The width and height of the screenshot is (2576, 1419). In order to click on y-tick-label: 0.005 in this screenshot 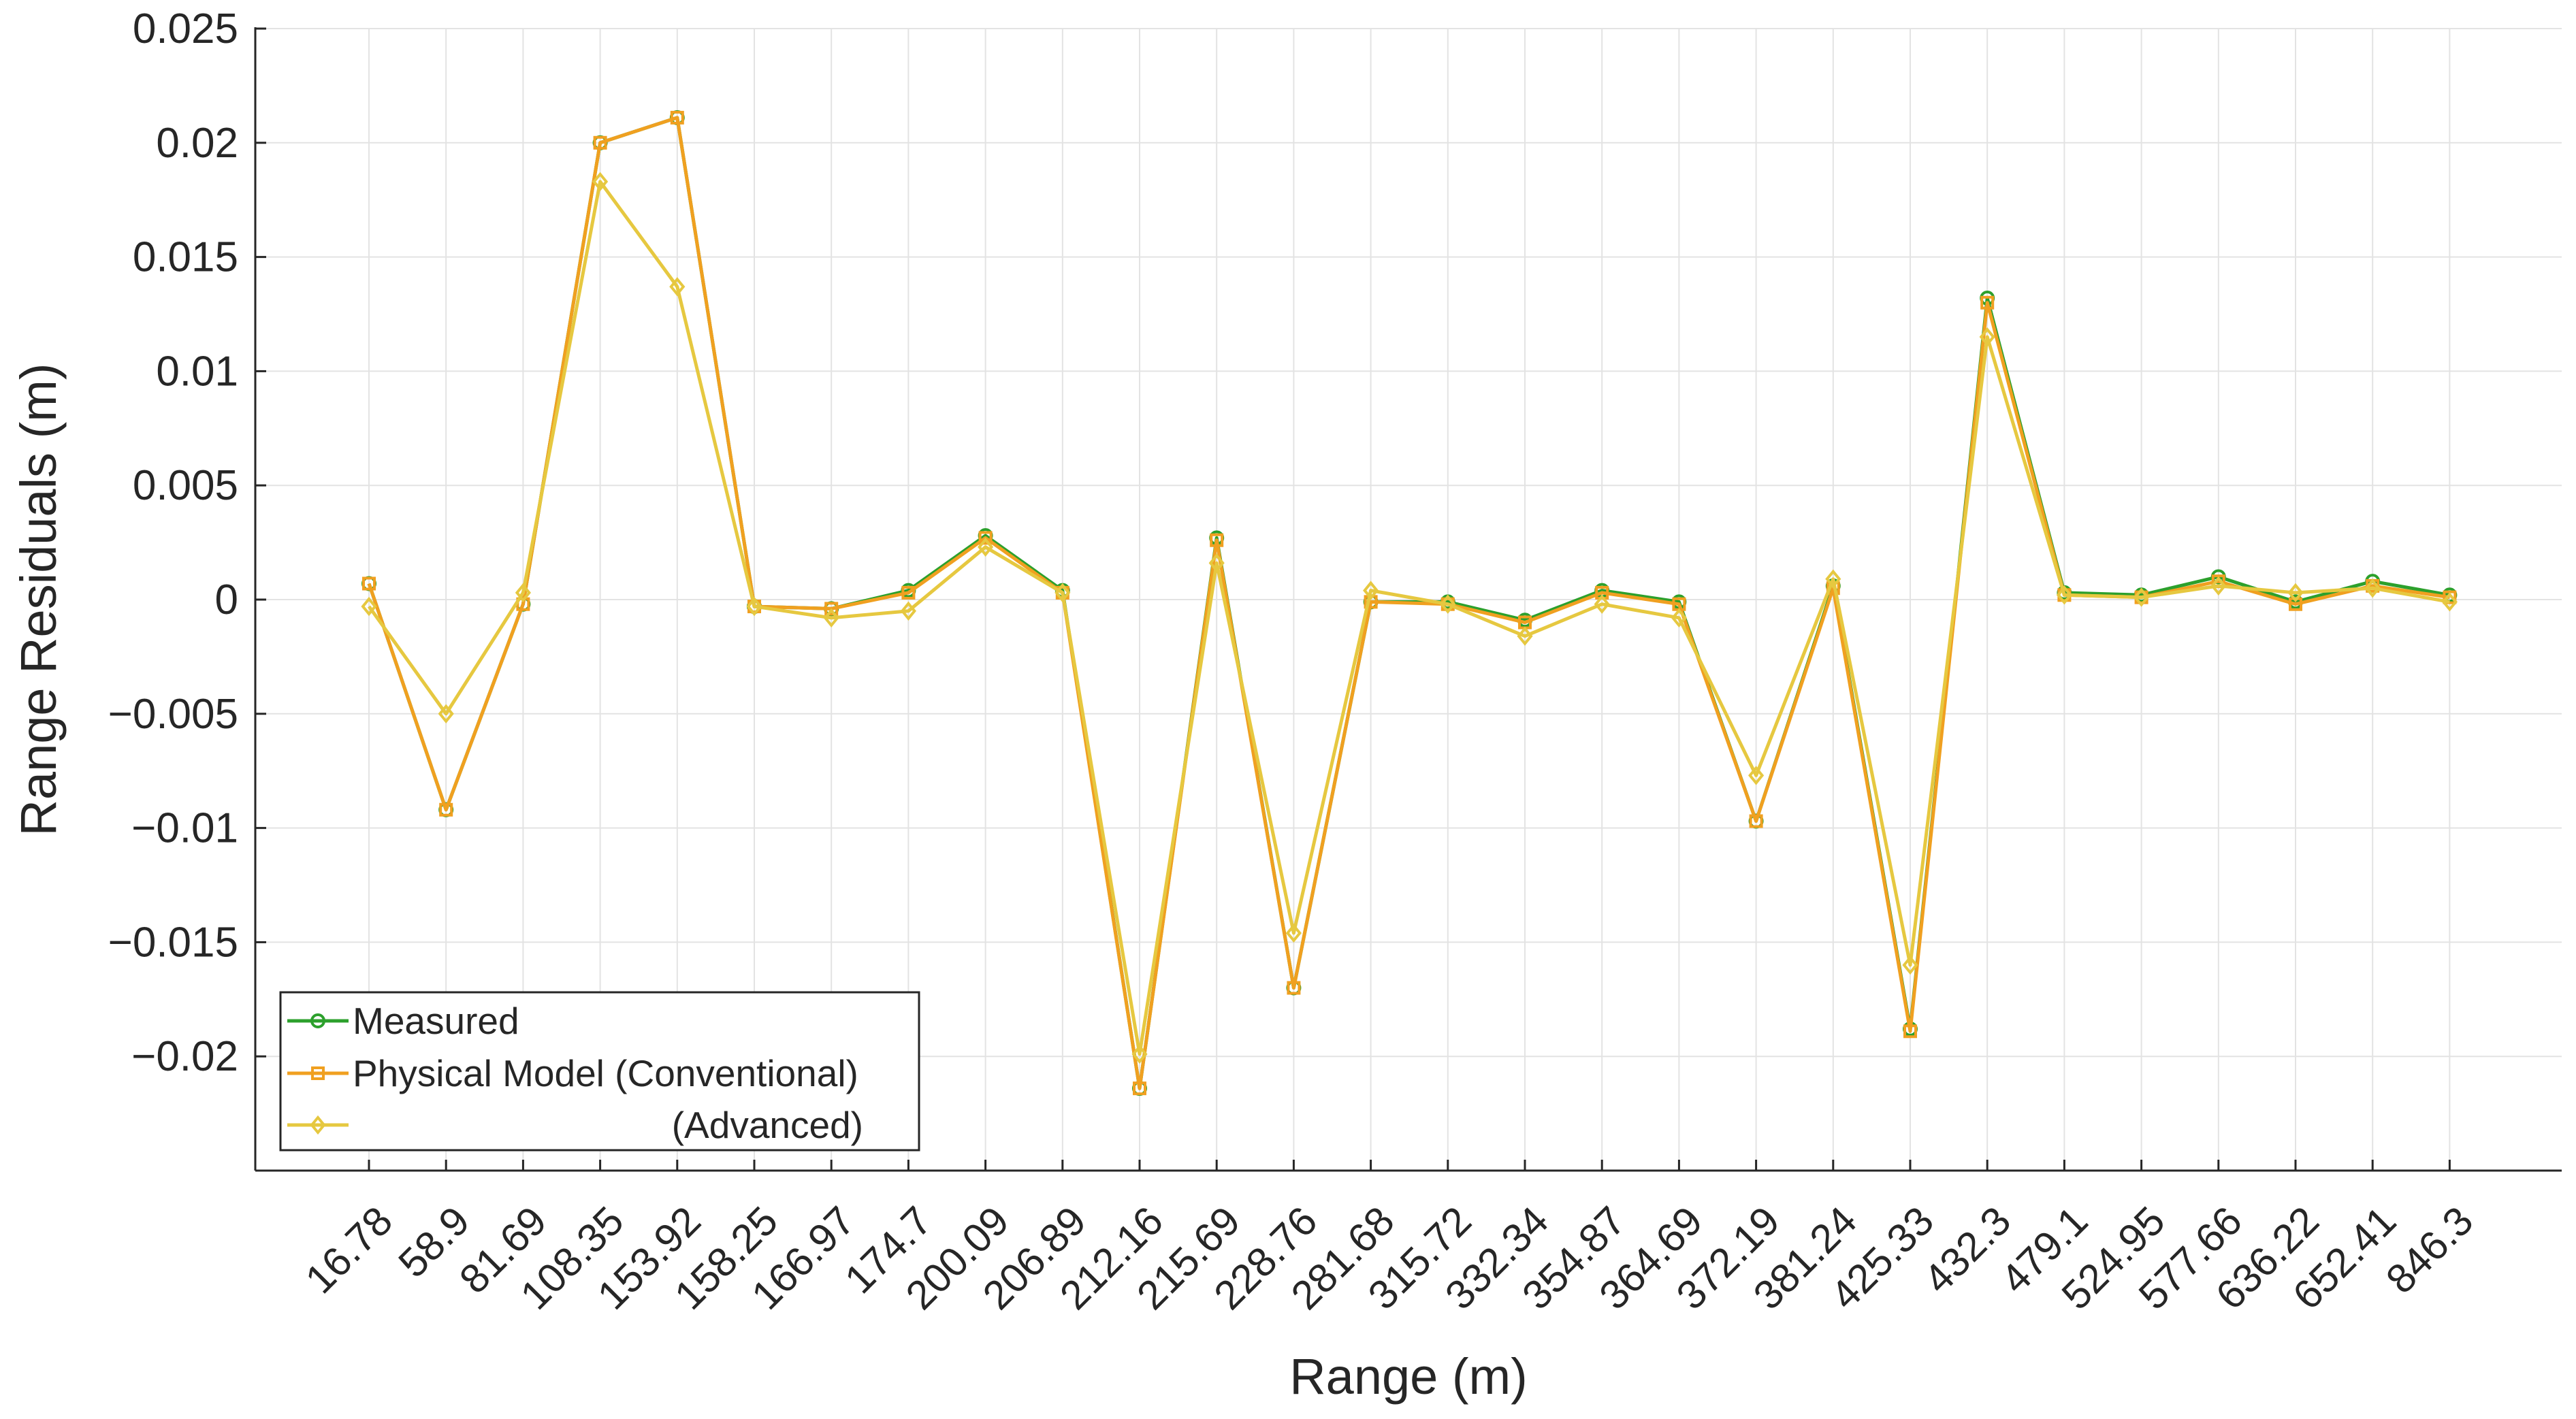, I will do `click(186, 486)`.